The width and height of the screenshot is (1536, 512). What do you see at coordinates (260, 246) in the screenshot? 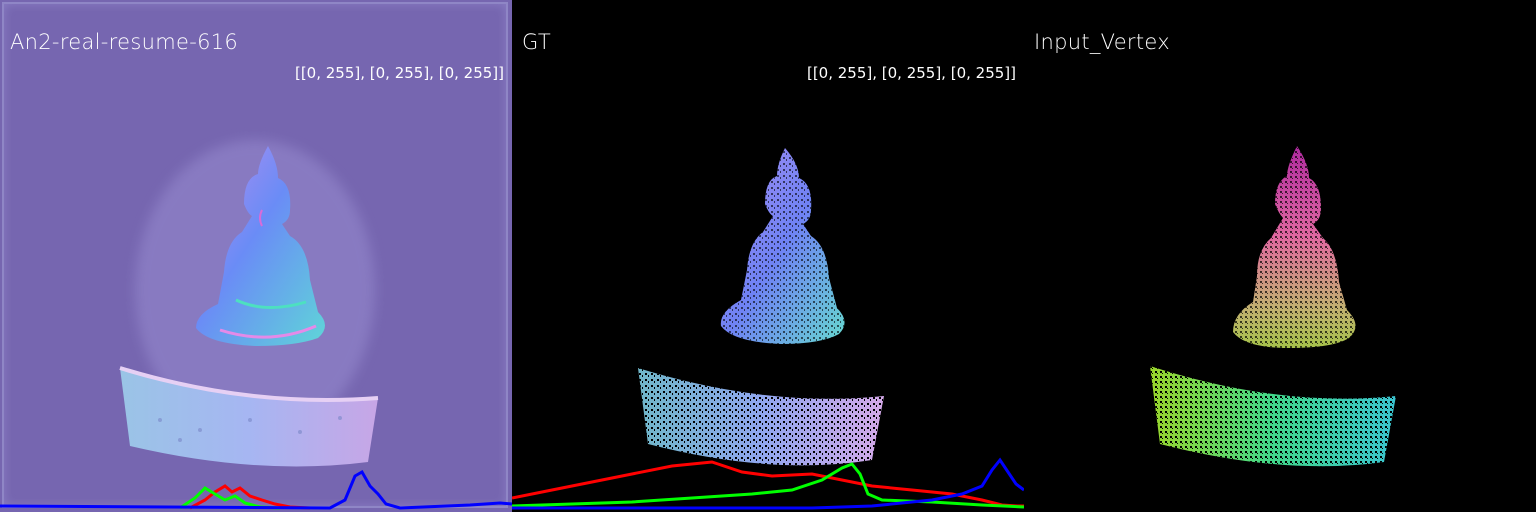
I see `buddha-figure` at bounding box center [260, 246].